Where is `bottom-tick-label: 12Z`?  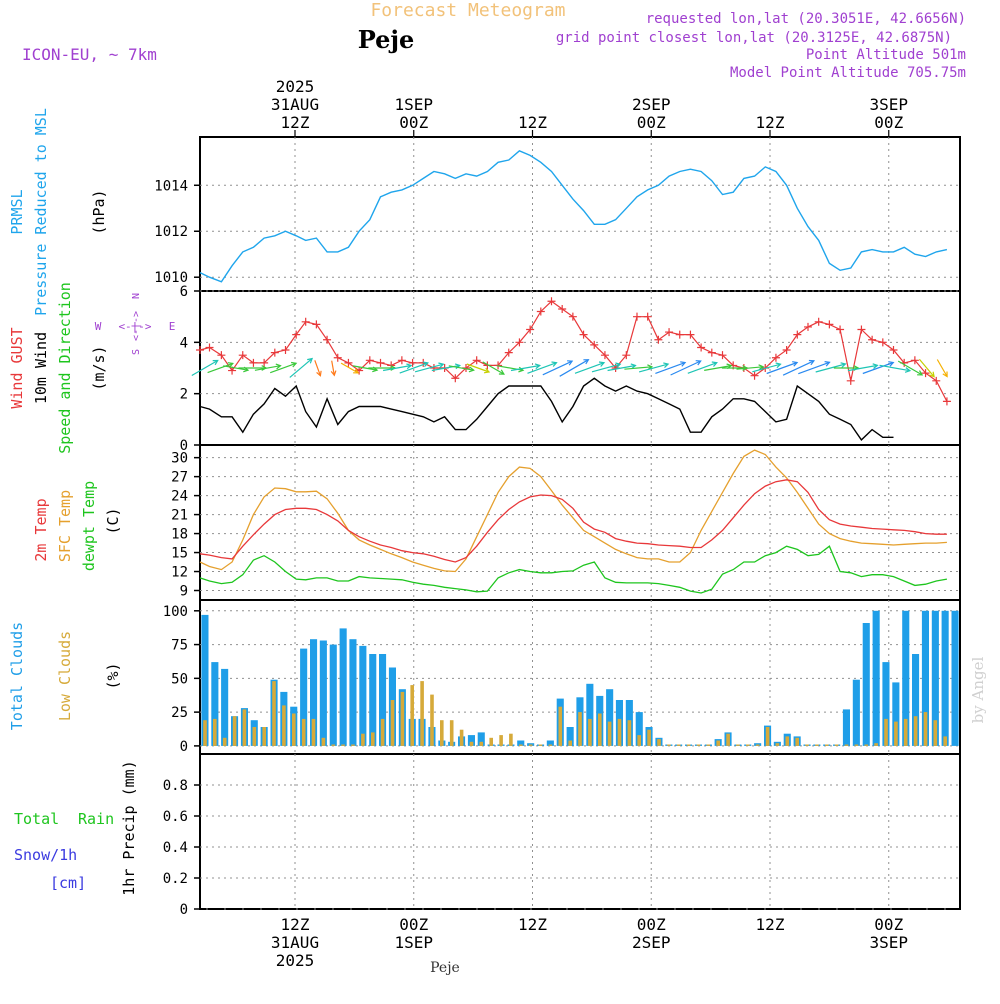 bottom-tick-label: 12Z is located at coordinates (770, 924).